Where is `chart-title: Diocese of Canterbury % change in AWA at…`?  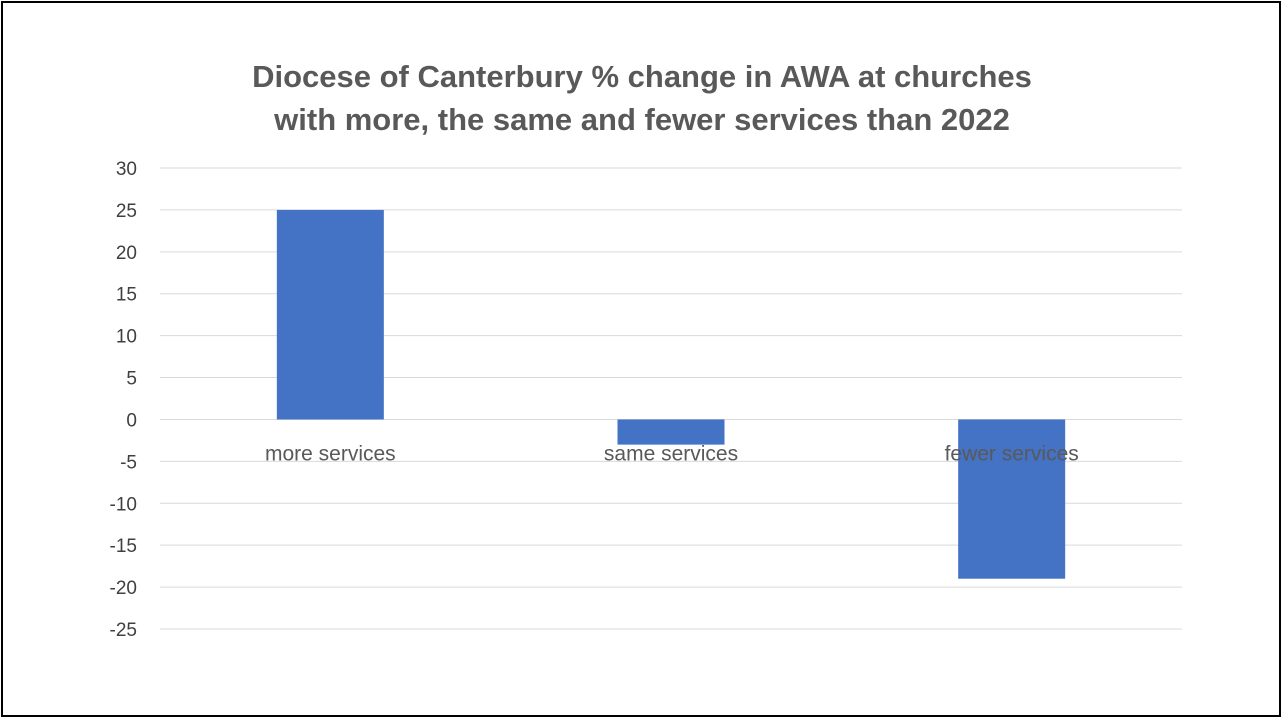
chart-title: Diocese of Canterbury % change in AWA at… is located at coordinates (642, 98).